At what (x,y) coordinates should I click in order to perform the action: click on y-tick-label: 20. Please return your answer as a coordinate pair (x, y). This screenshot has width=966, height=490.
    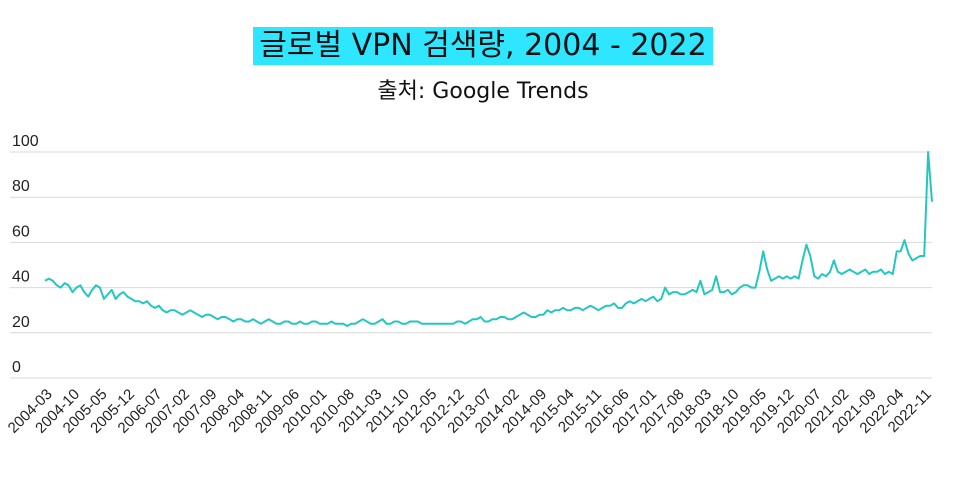
    Looking at the image, I should click on (21, 322).